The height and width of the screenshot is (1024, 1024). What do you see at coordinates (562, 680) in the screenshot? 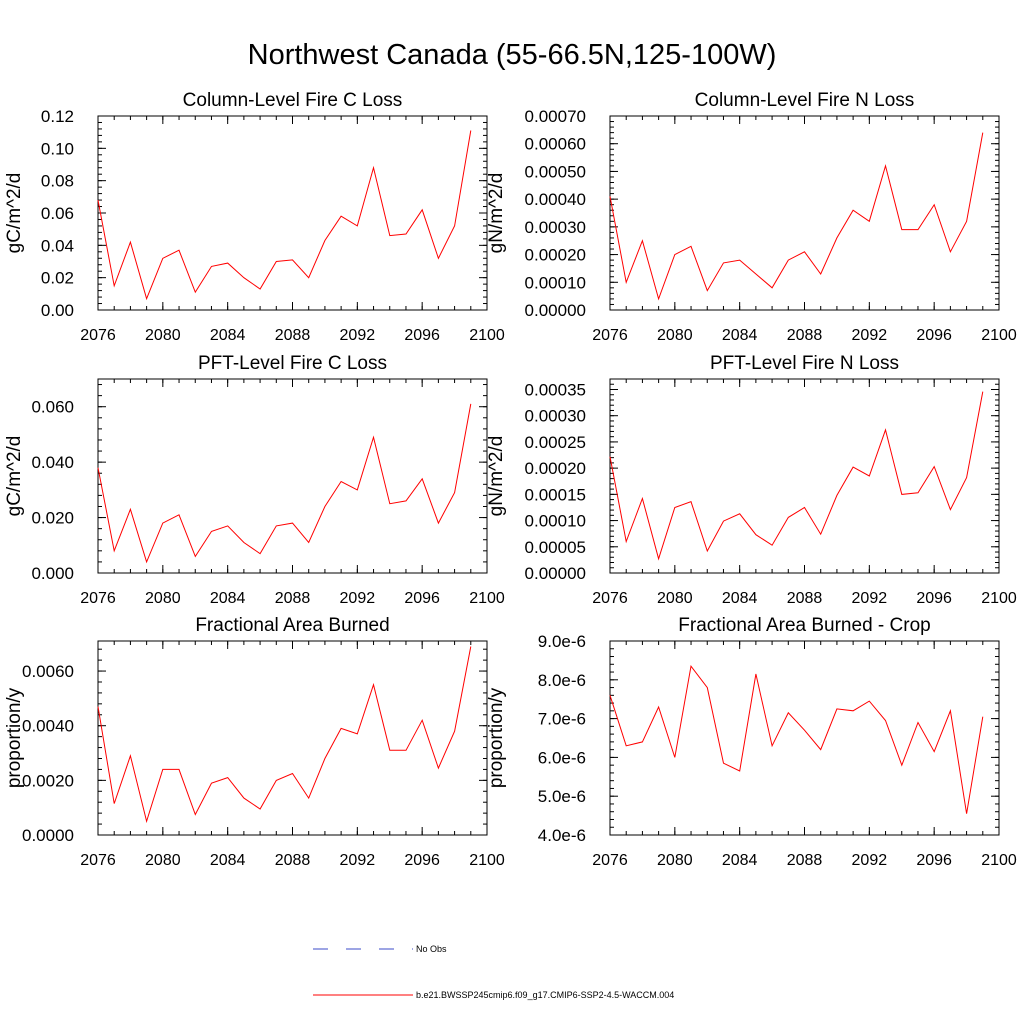
I see `y-tick-label: 8.0e-6` at bounding box center [562, 680].